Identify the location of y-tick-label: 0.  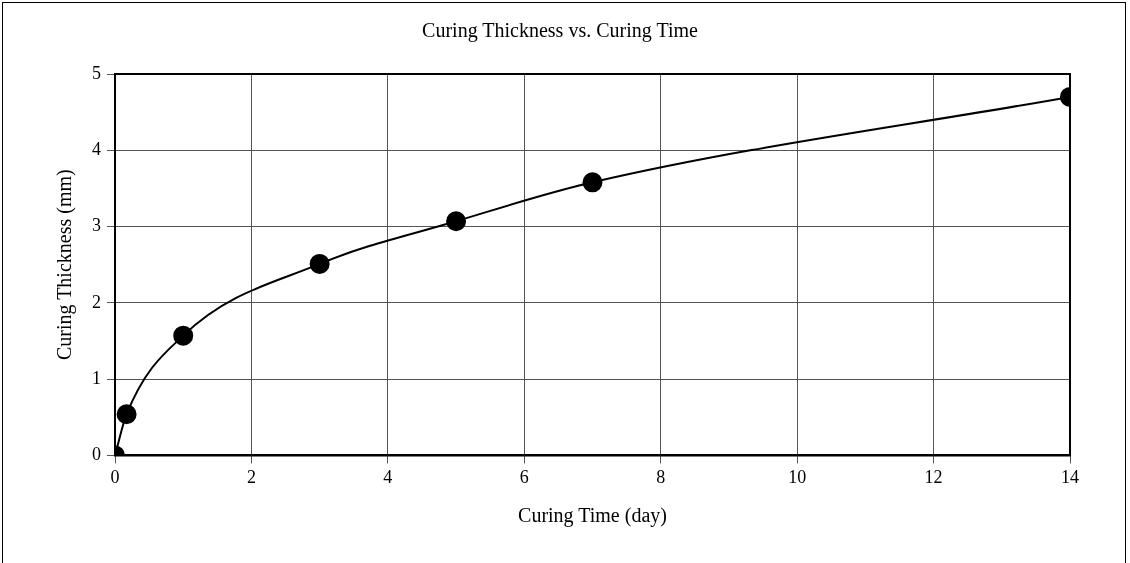
(96, 454).